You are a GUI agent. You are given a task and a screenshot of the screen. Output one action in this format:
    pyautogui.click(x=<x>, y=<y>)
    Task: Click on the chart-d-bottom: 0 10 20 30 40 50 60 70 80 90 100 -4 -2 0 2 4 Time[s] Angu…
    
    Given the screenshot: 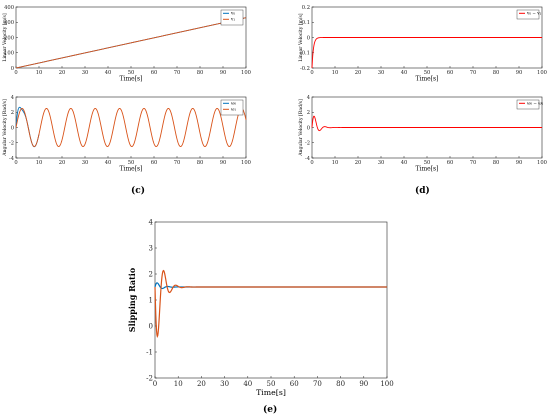 What is the action you would take?
    pyautogui.click(x=422, y=134)
    